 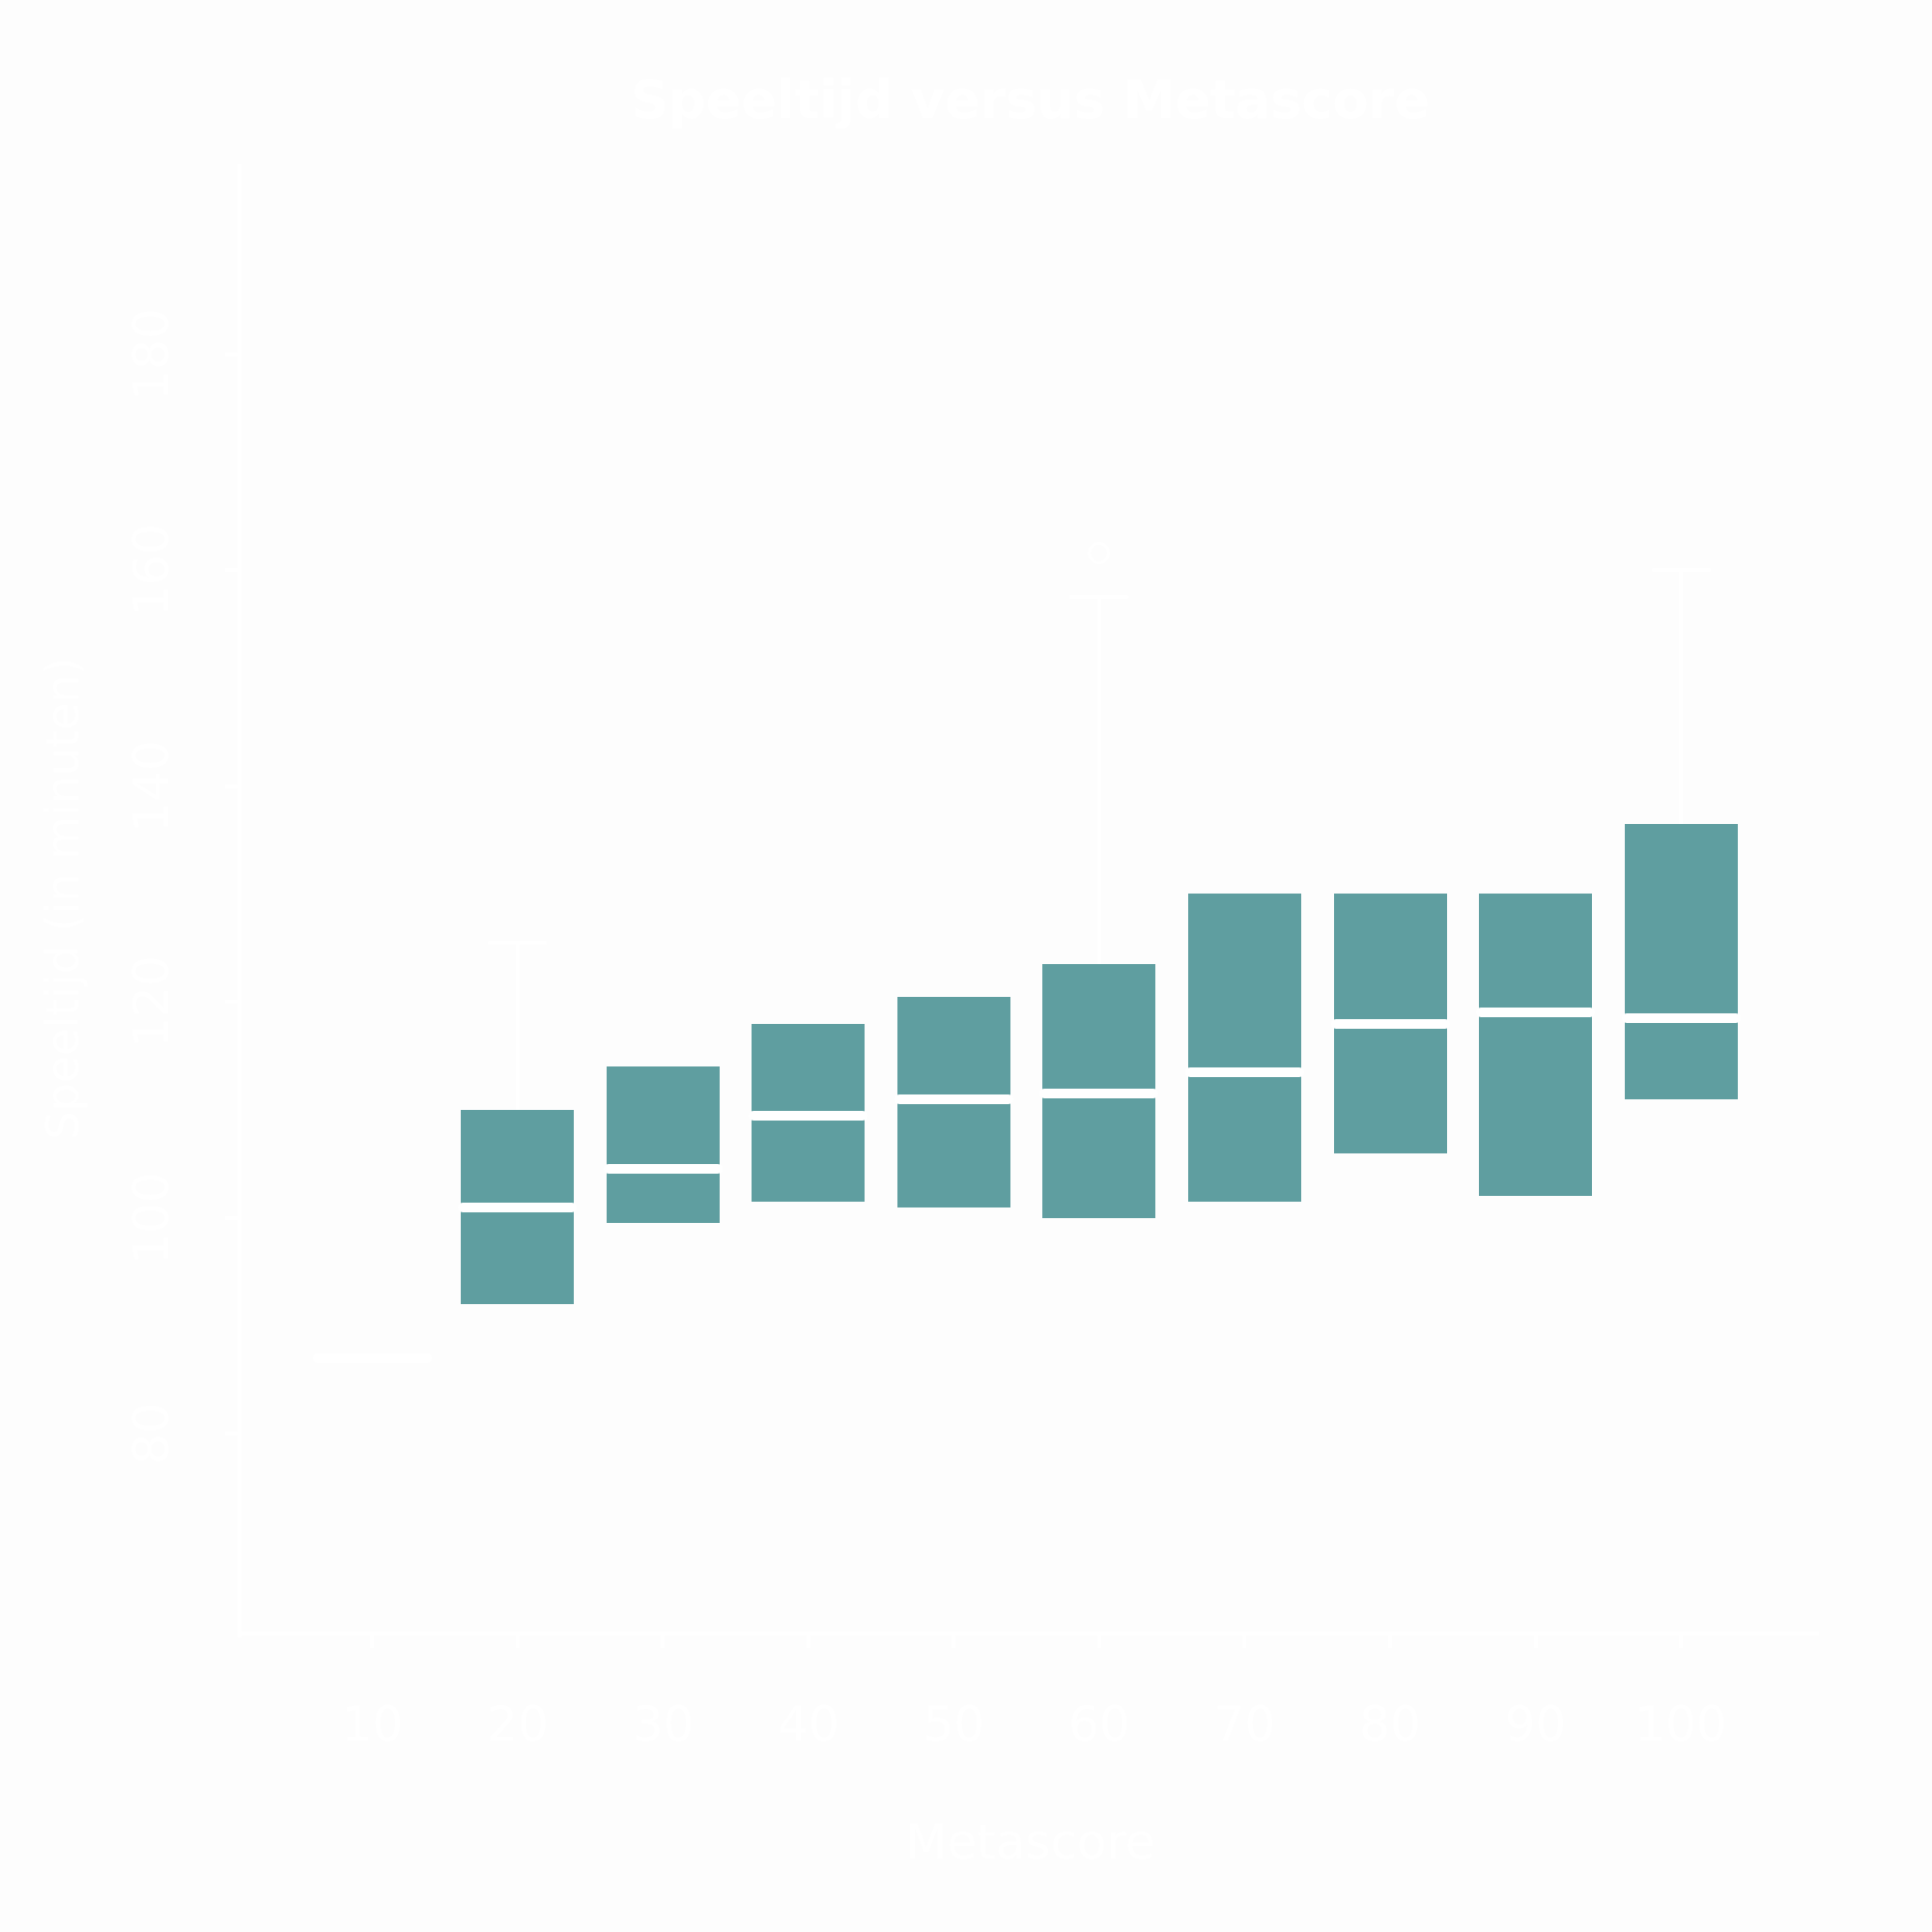 What do you see at coordinates (372, 1724) in the screenshot?
I see `x-tick-label: 10` at bounding box center [372, 1724].